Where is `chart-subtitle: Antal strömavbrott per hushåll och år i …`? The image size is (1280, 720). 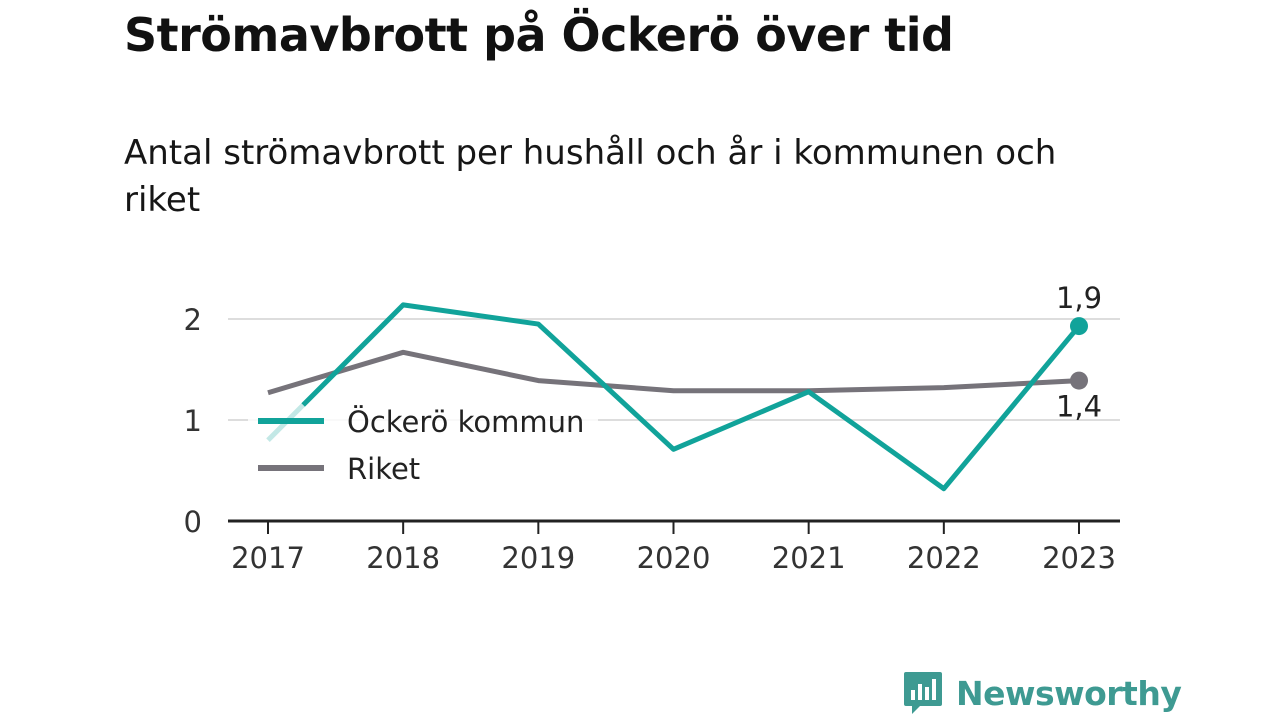
chart-subtitle: Antal strömavbrott per hushåll och år i … is located at coordinates (590, 176).